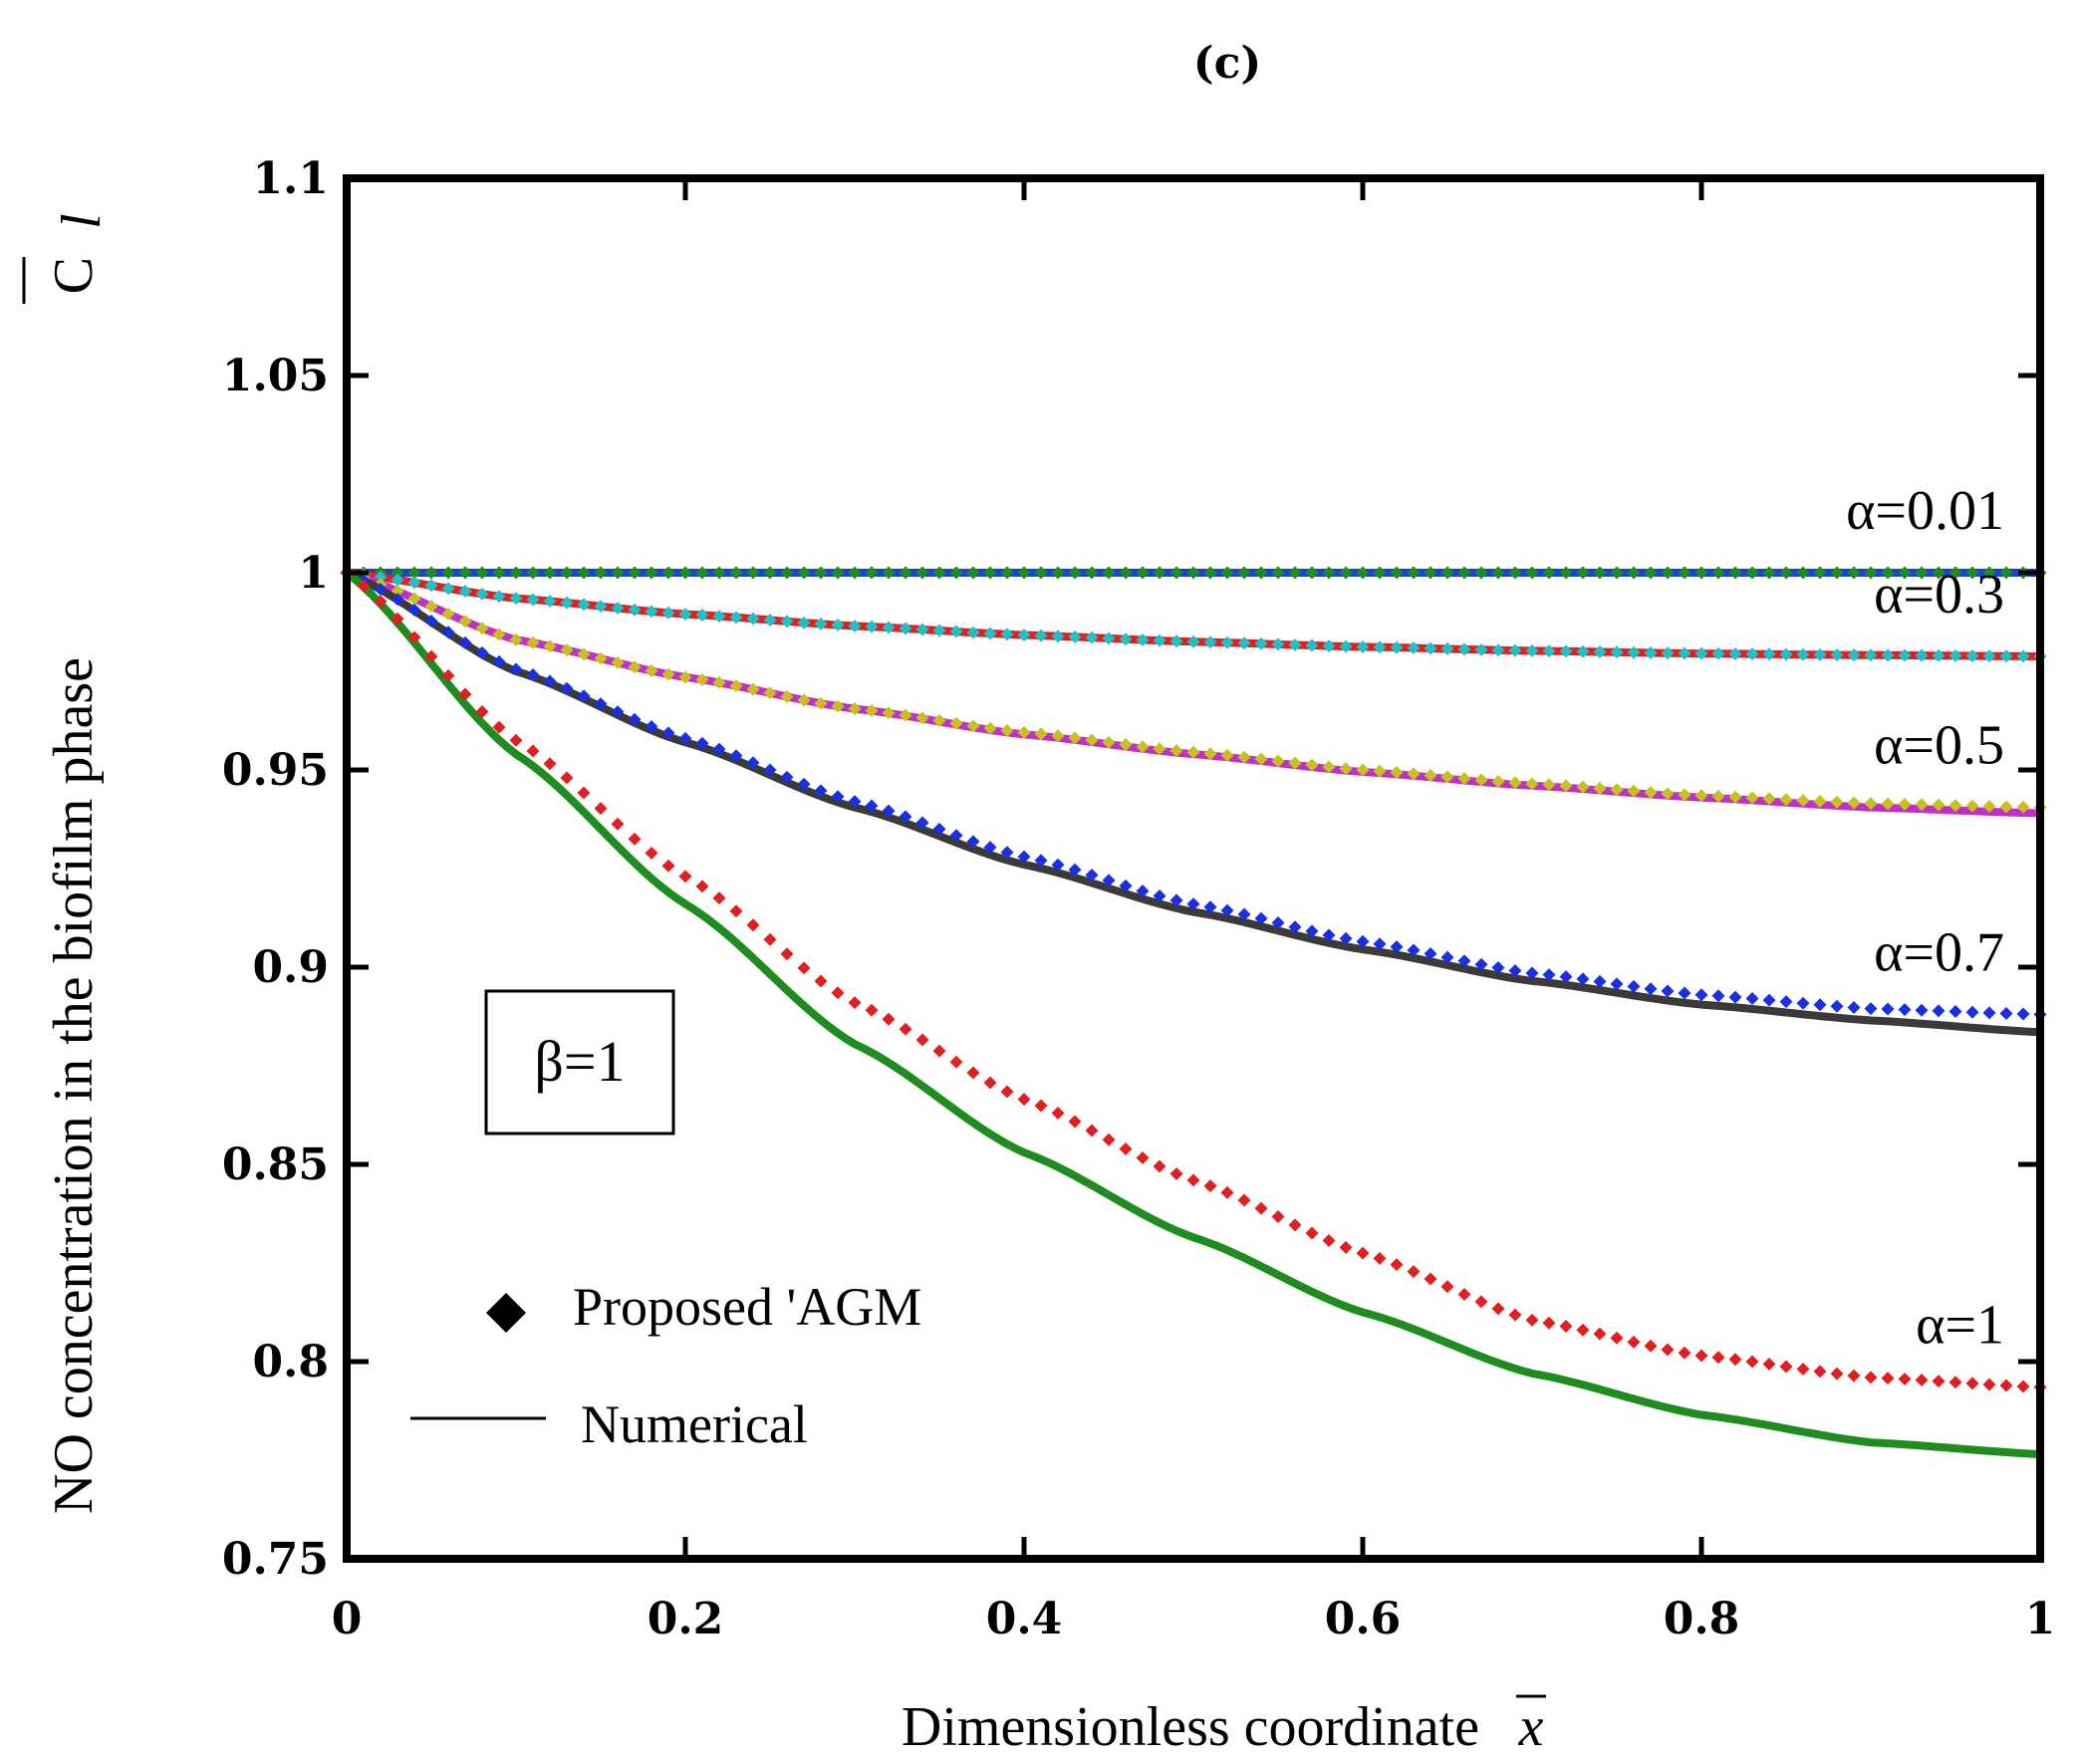  What do you see at coordinates (290, 178) in the screenshot?
I see `y-tick-label: 1.1` at bounding box center [290, 178].